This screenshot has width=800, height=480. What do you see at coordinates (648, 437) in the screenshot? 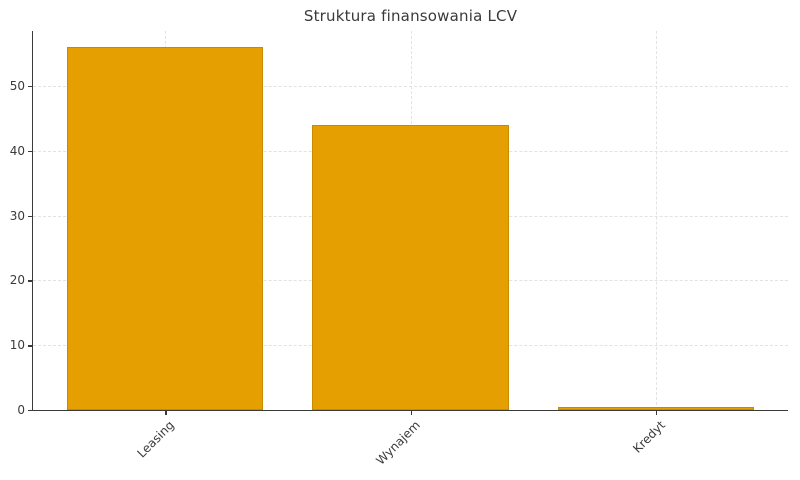
I see `x-tick-label: Kredyt` at bounding box center [648, 437].